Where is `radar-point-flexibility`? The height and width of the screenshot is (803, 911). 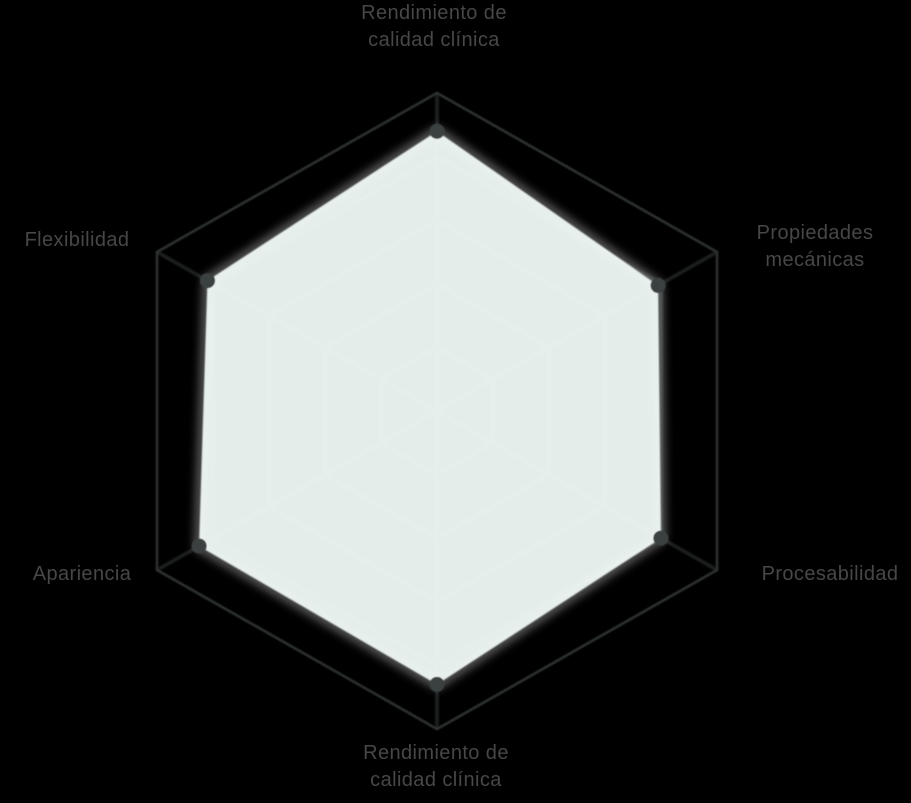
radar-point-flexibility is located at coordinates (207, 281).